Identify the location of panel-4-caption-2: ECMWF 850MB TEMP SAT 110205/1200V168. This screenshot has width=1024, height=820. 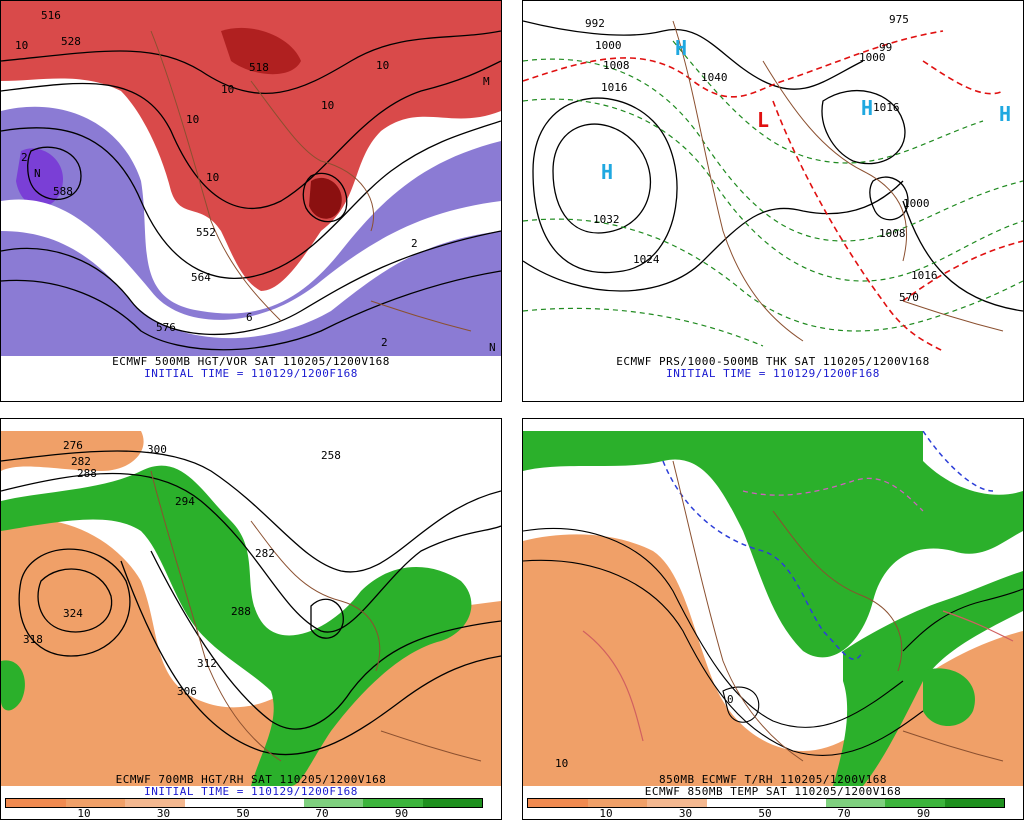
(773, 791).